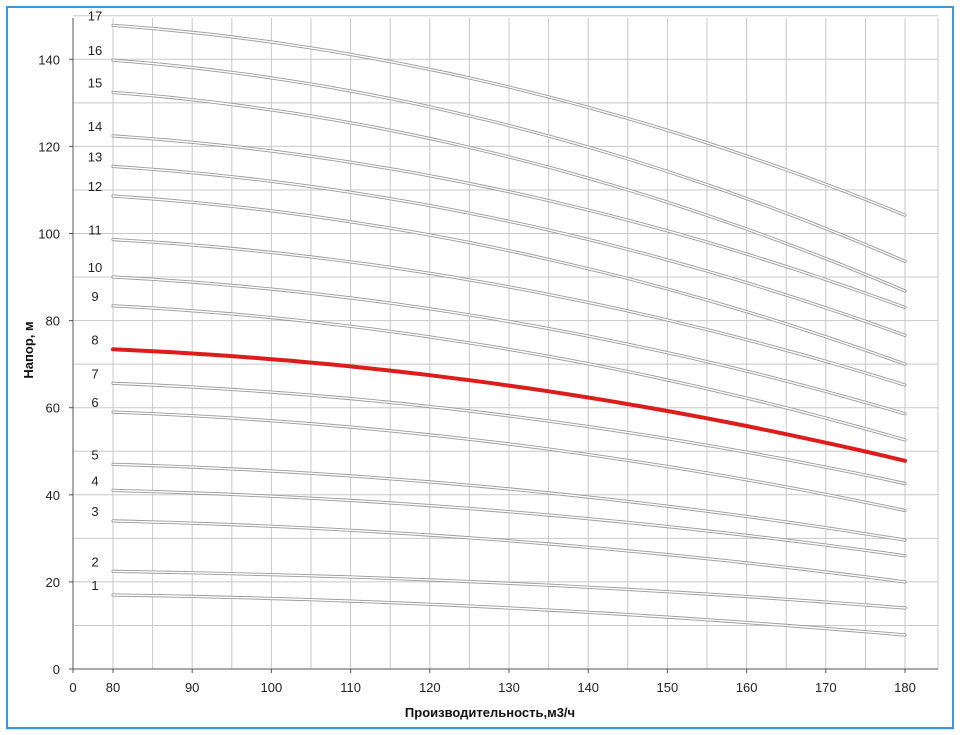 This screenshot has width=962, height=735. I want to click on x-tick-label: 110, so click(350, 687).